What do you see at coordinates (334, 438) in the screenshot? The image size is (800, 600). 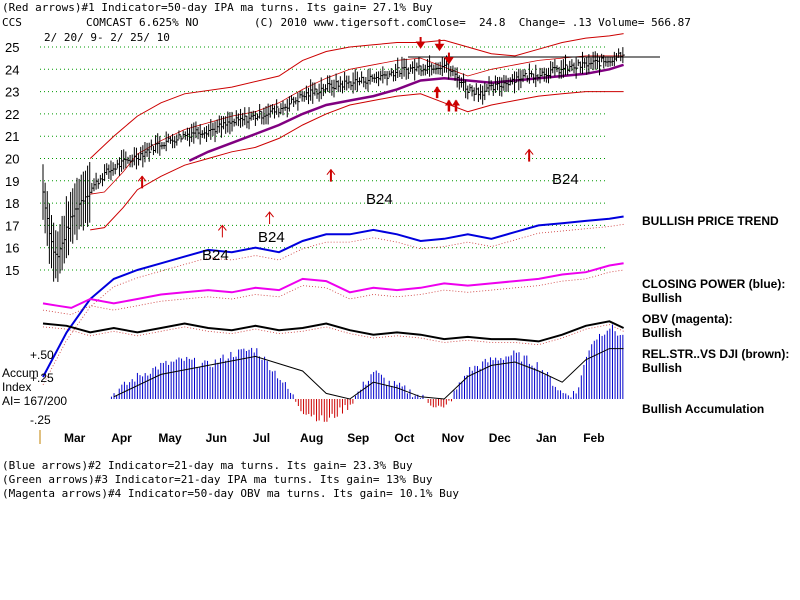 I see `month-axis-labels: Mar Apr May Jun Jul Aug Sep Oct Nov Dec Jan Feb` at bounding box center [334, 438].